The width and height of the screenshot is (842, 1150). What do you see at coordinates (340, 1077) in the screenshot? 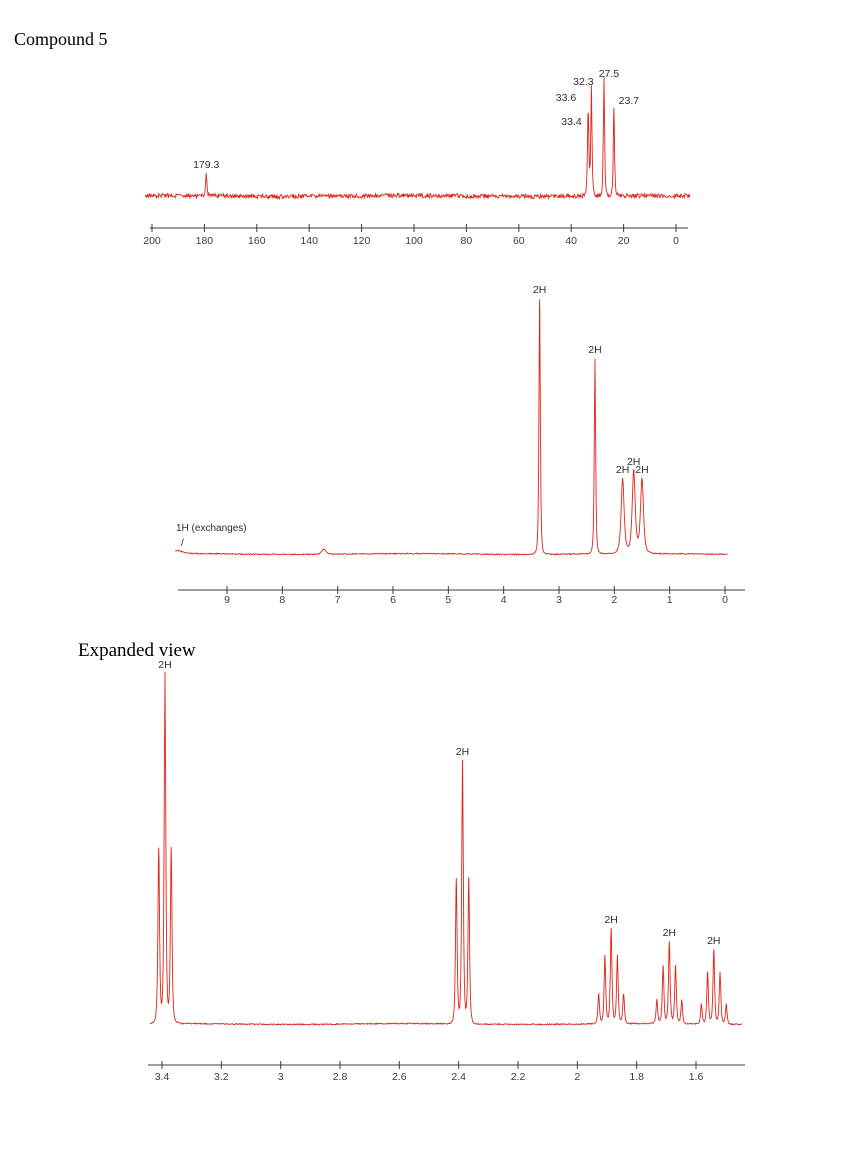
I see `axis-tick-label: 2.8` at bounding box center [340, 1077].